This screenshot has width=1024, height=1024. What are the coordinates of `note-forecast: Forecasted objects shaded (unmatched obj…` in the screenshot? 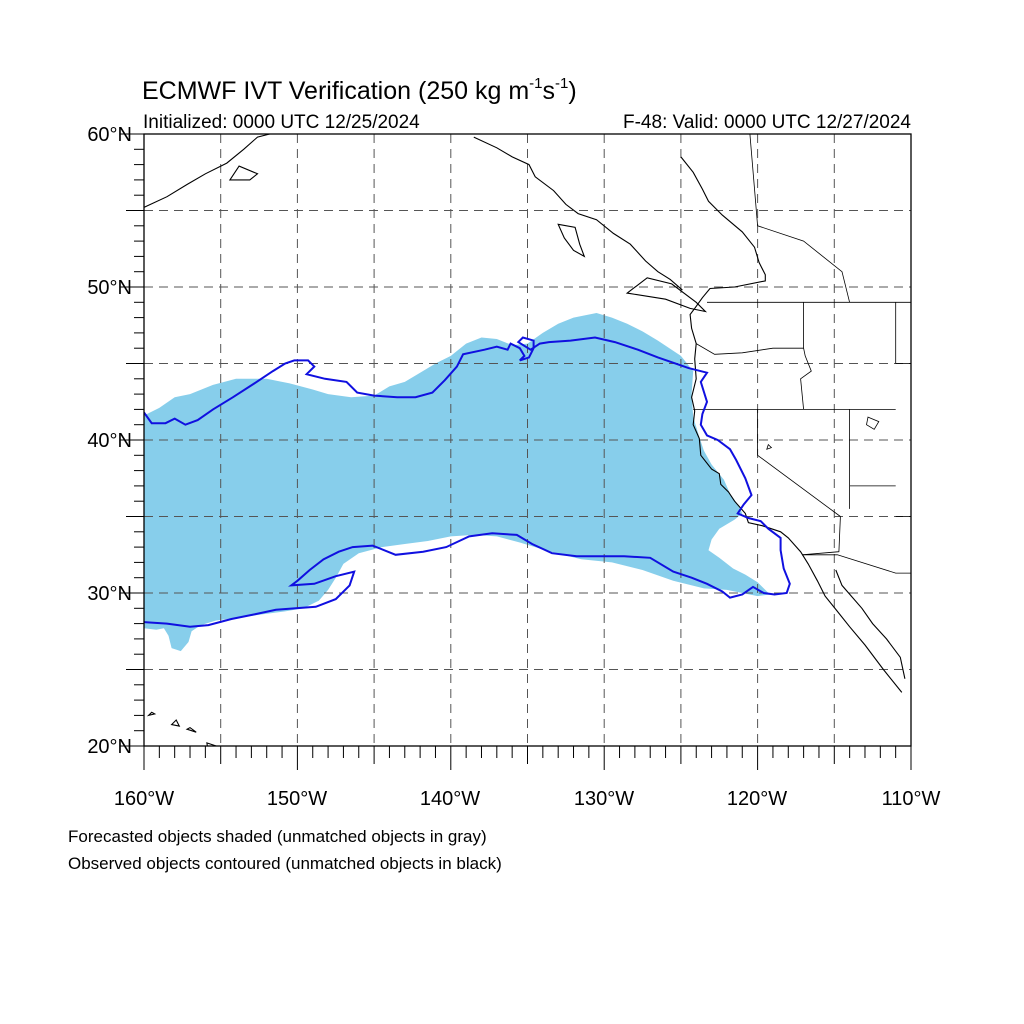 It's located at (277, 836).